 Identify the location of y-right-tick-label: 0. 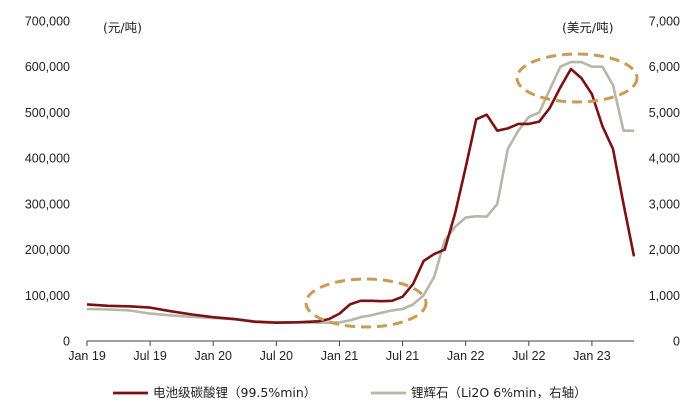
(676, 342).